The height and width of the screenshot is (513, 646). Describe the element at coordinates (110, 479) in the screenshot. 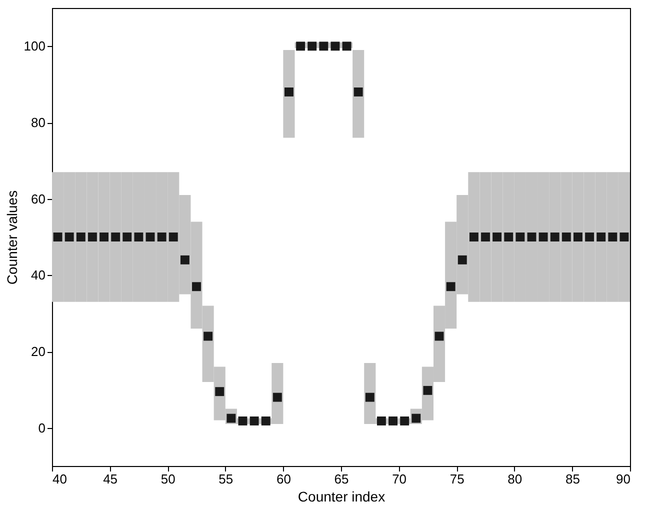

I see `x-tick-label: 45` at that location.